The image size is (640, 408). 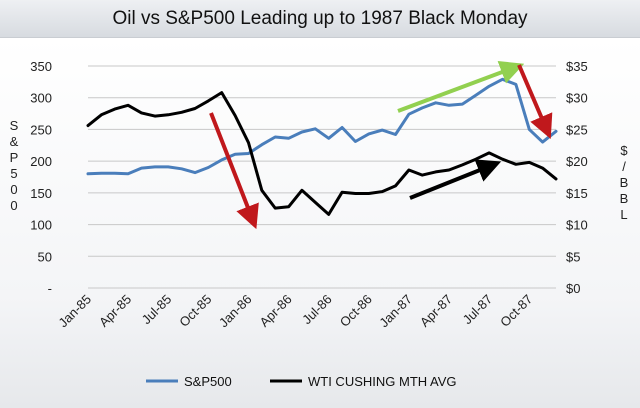 What do you see at coordinates (13, 173) in the screenshot?
I see `axis-label-char: 5` at bounding box center [13, 173].